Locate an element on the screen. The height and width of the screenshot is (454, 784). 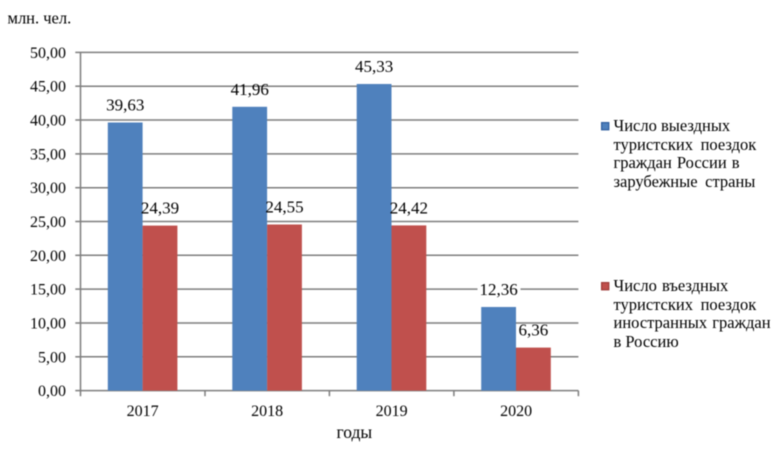
svg-text: 39,63 is located at coordinates (125, 105).